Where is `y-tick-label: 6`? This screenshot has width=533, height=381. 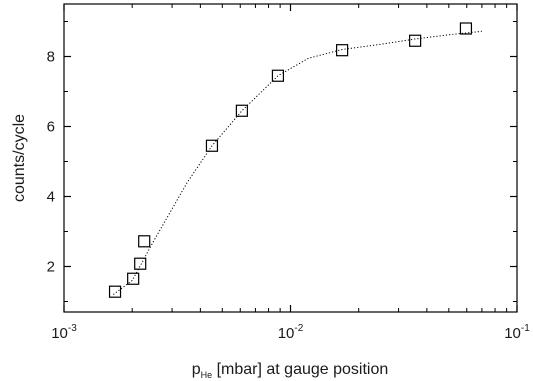 y-tick-label: 6 is located at coordinates (51, 127).